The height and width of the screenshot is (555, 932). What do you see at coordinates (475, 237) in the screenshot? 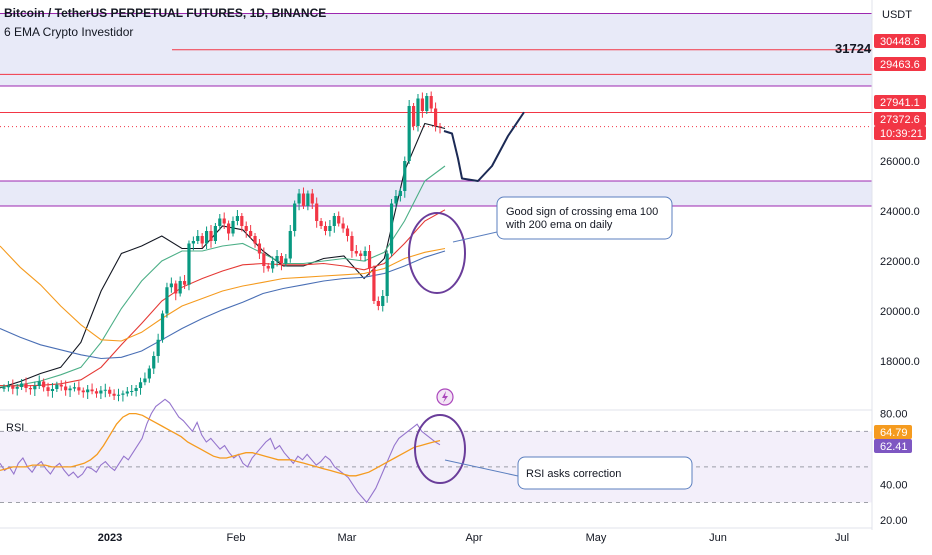
I see `ema-note-pointer` at bounding box center [475, 237].